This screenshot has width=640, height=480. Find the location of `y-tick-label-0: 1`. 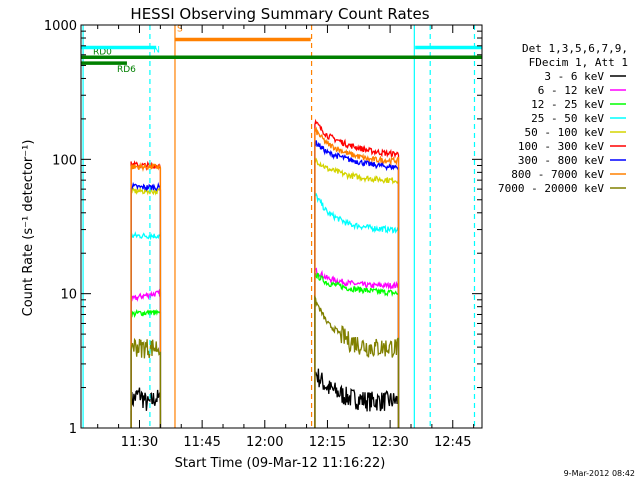

y-tick-label-0: 1 is located at coordinates (73, 429).